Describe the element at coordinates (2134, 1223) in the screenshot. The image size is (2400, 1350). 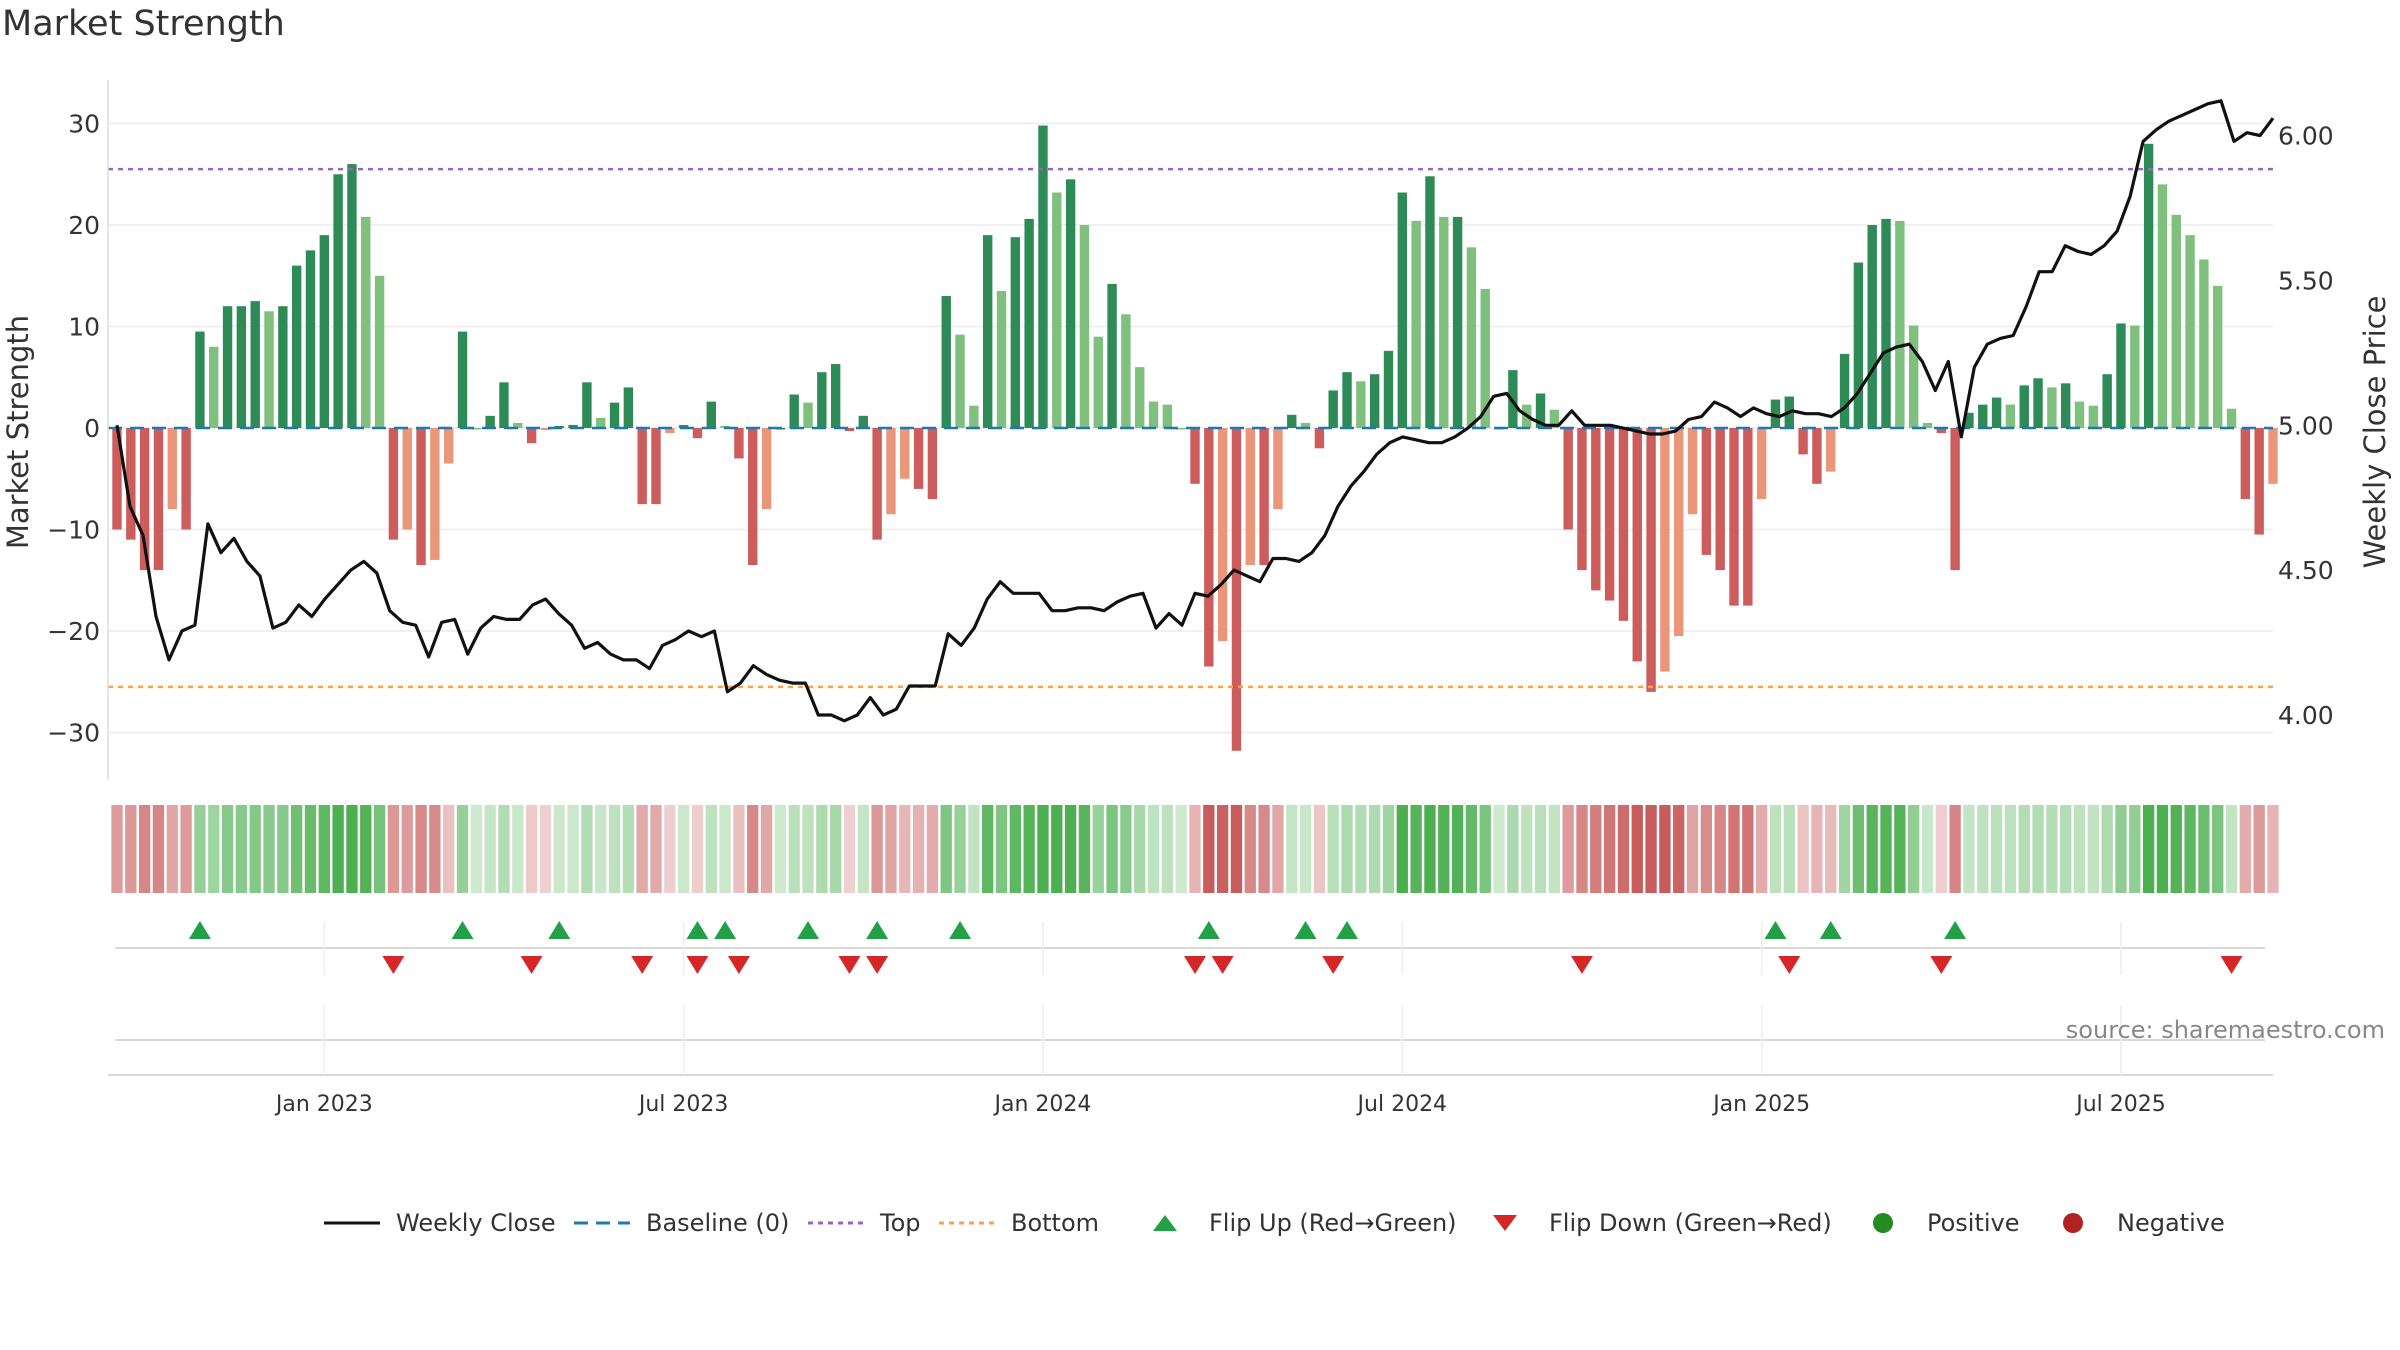
I see `legend-item: Negative` at that location.